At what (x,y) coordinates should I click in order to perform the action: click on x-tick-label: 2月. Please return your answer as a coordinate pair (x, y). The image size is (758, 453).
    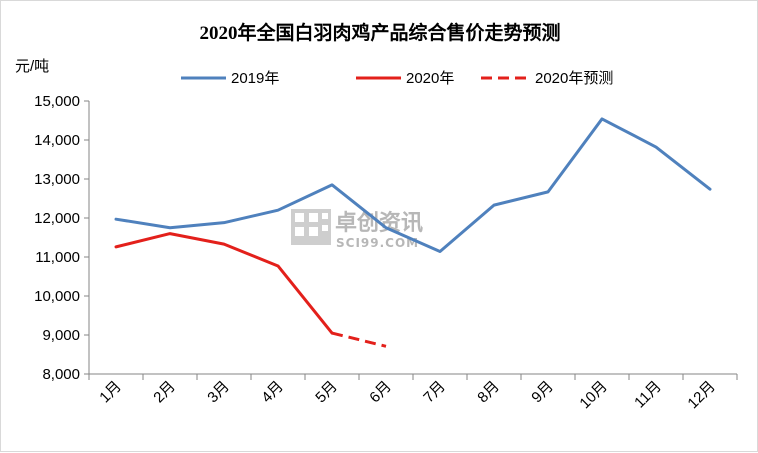
    Looking at the image, I should click on (164, 392).